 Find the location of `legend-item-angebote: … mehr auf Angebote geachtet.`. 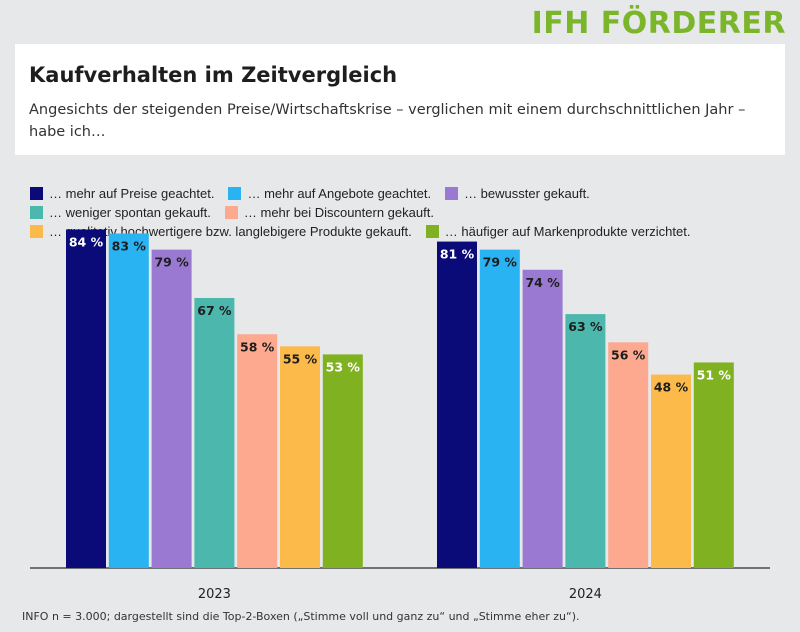

legend-item-angebote: … mehr auf Angebote geachtet. is located at coordinates (329, 193).